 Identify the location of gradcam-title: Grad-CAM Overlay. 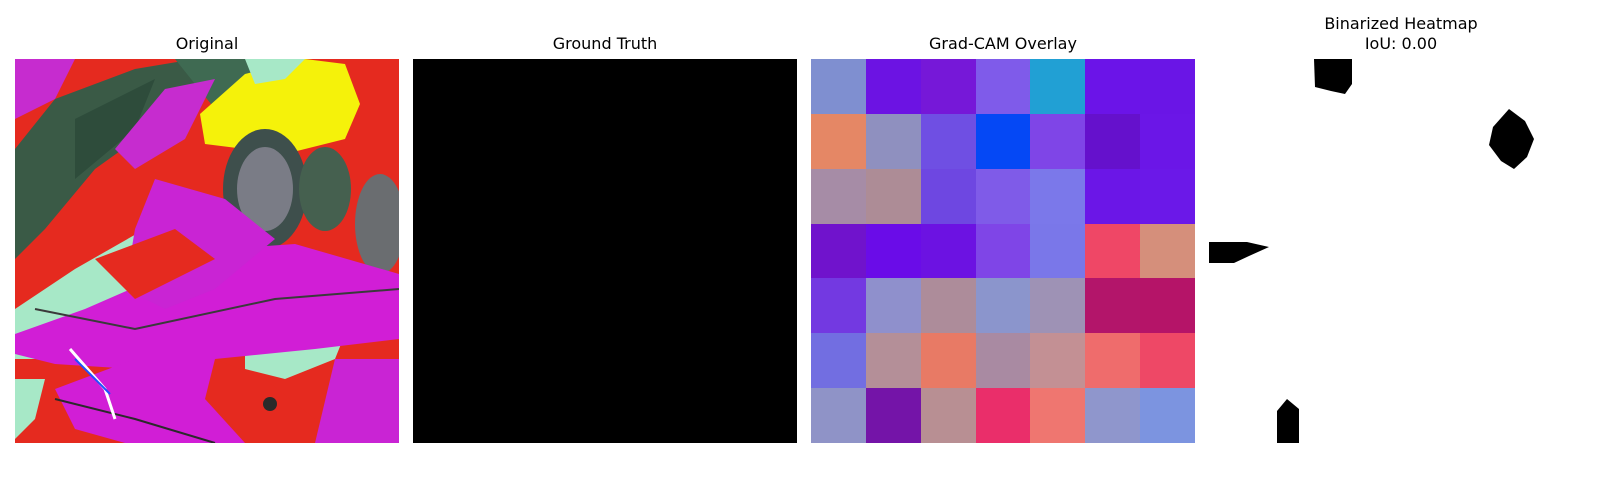
(1003, 43).